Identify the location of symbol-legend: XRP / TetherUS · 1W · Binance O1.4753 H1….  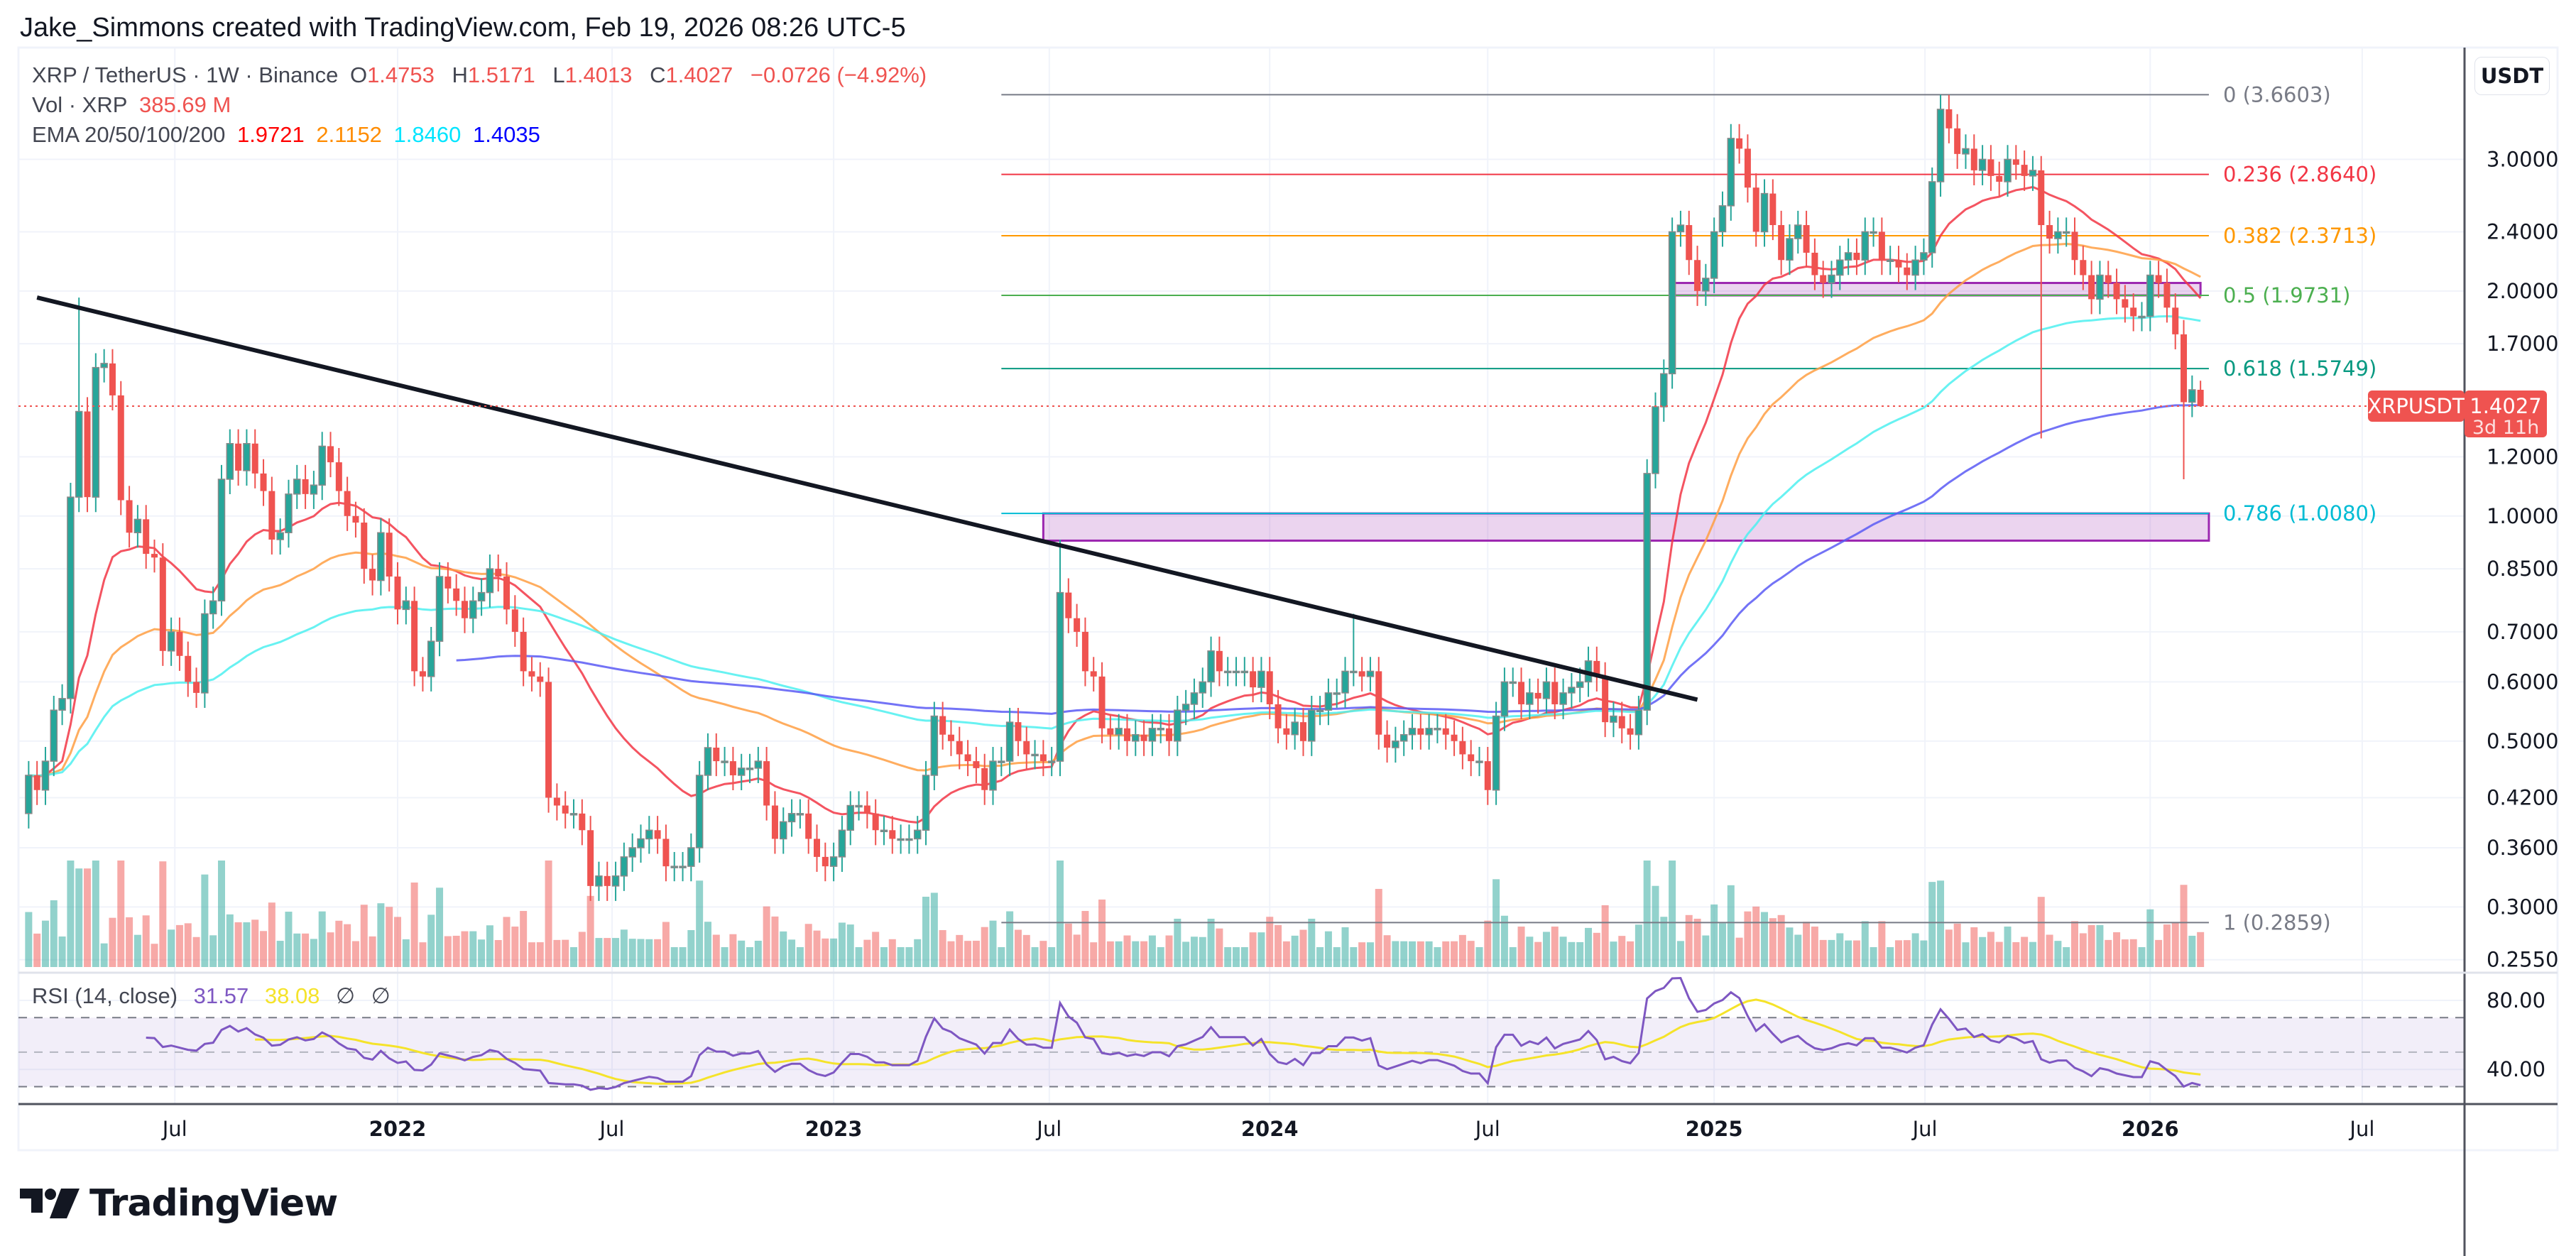
(482, 75).